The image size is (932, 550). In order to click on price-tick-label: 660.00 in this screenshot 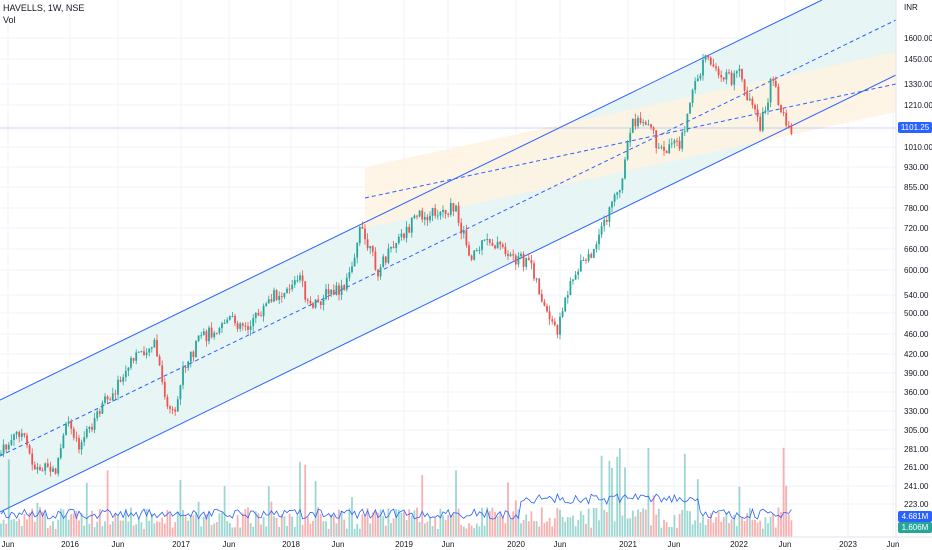, I will do `click(916, 249)`.